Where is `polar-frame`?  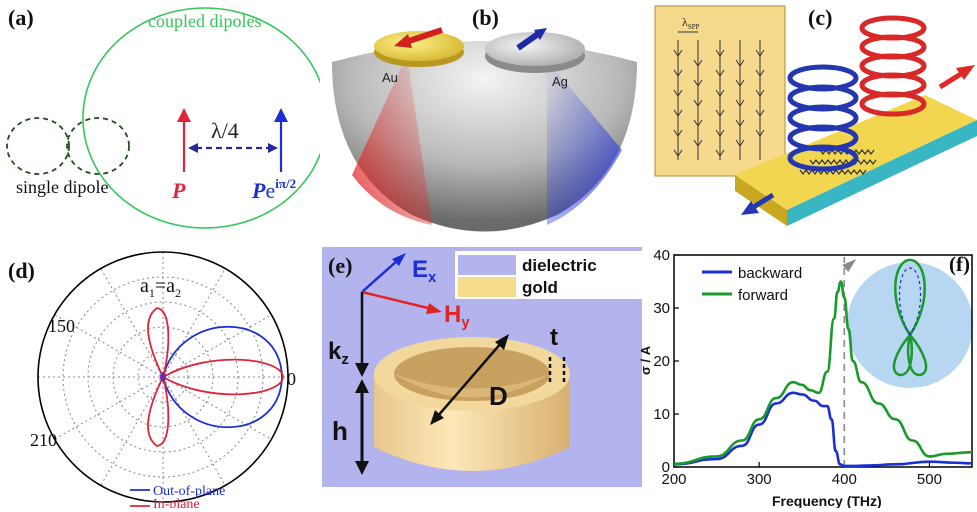 polar-frame is located at coordinates (163, 377).